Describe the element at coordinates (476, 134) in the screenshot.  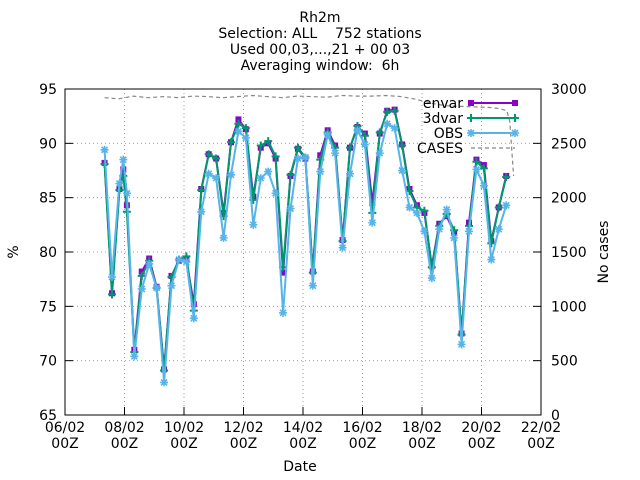
I see `legend-entry-obs: OBS` at that location.